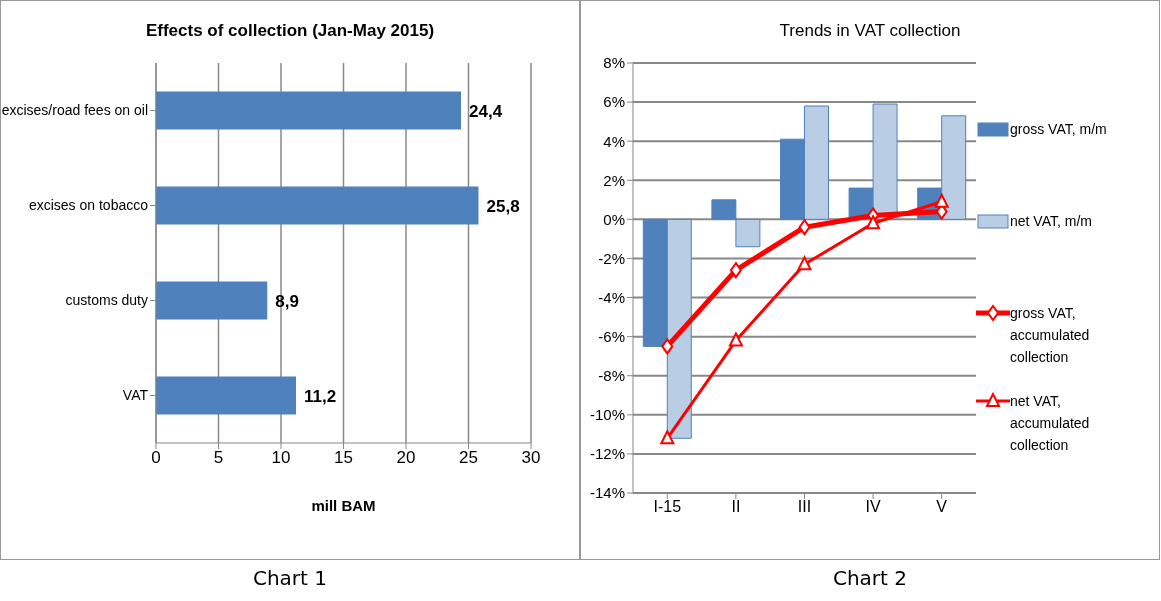 This screenshot has width=1161, height=601. Describe the element at coordinates (870, 31) in the screenshot. I see `chart-title: Trends in VAT collection` at that location.